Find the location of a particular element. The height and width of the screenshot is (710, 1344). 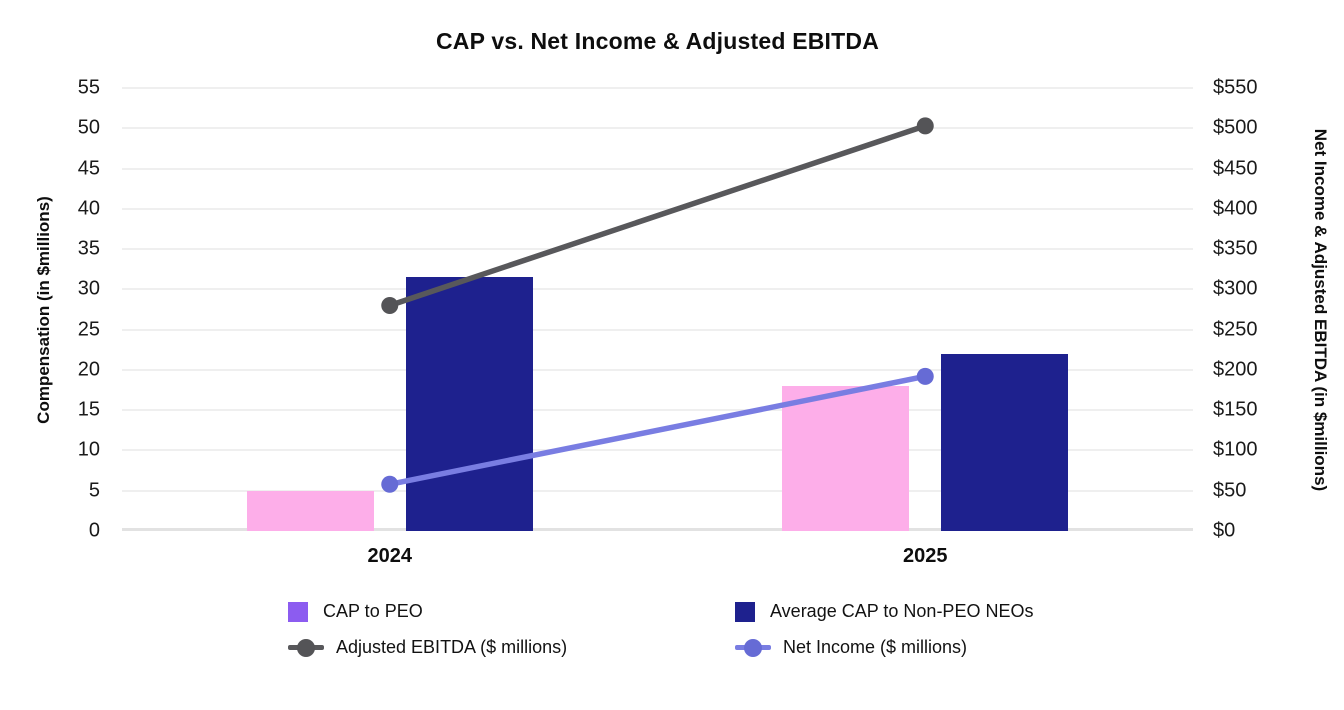

legend-label: Adjusted EBITDA ($ millions) is located at coordinates (452, 647).